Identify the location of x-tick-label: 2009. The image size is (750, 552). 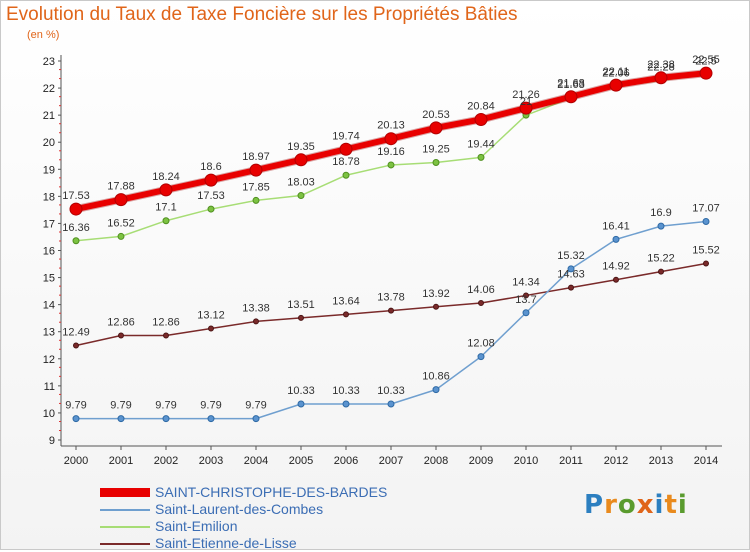
(481, 461).